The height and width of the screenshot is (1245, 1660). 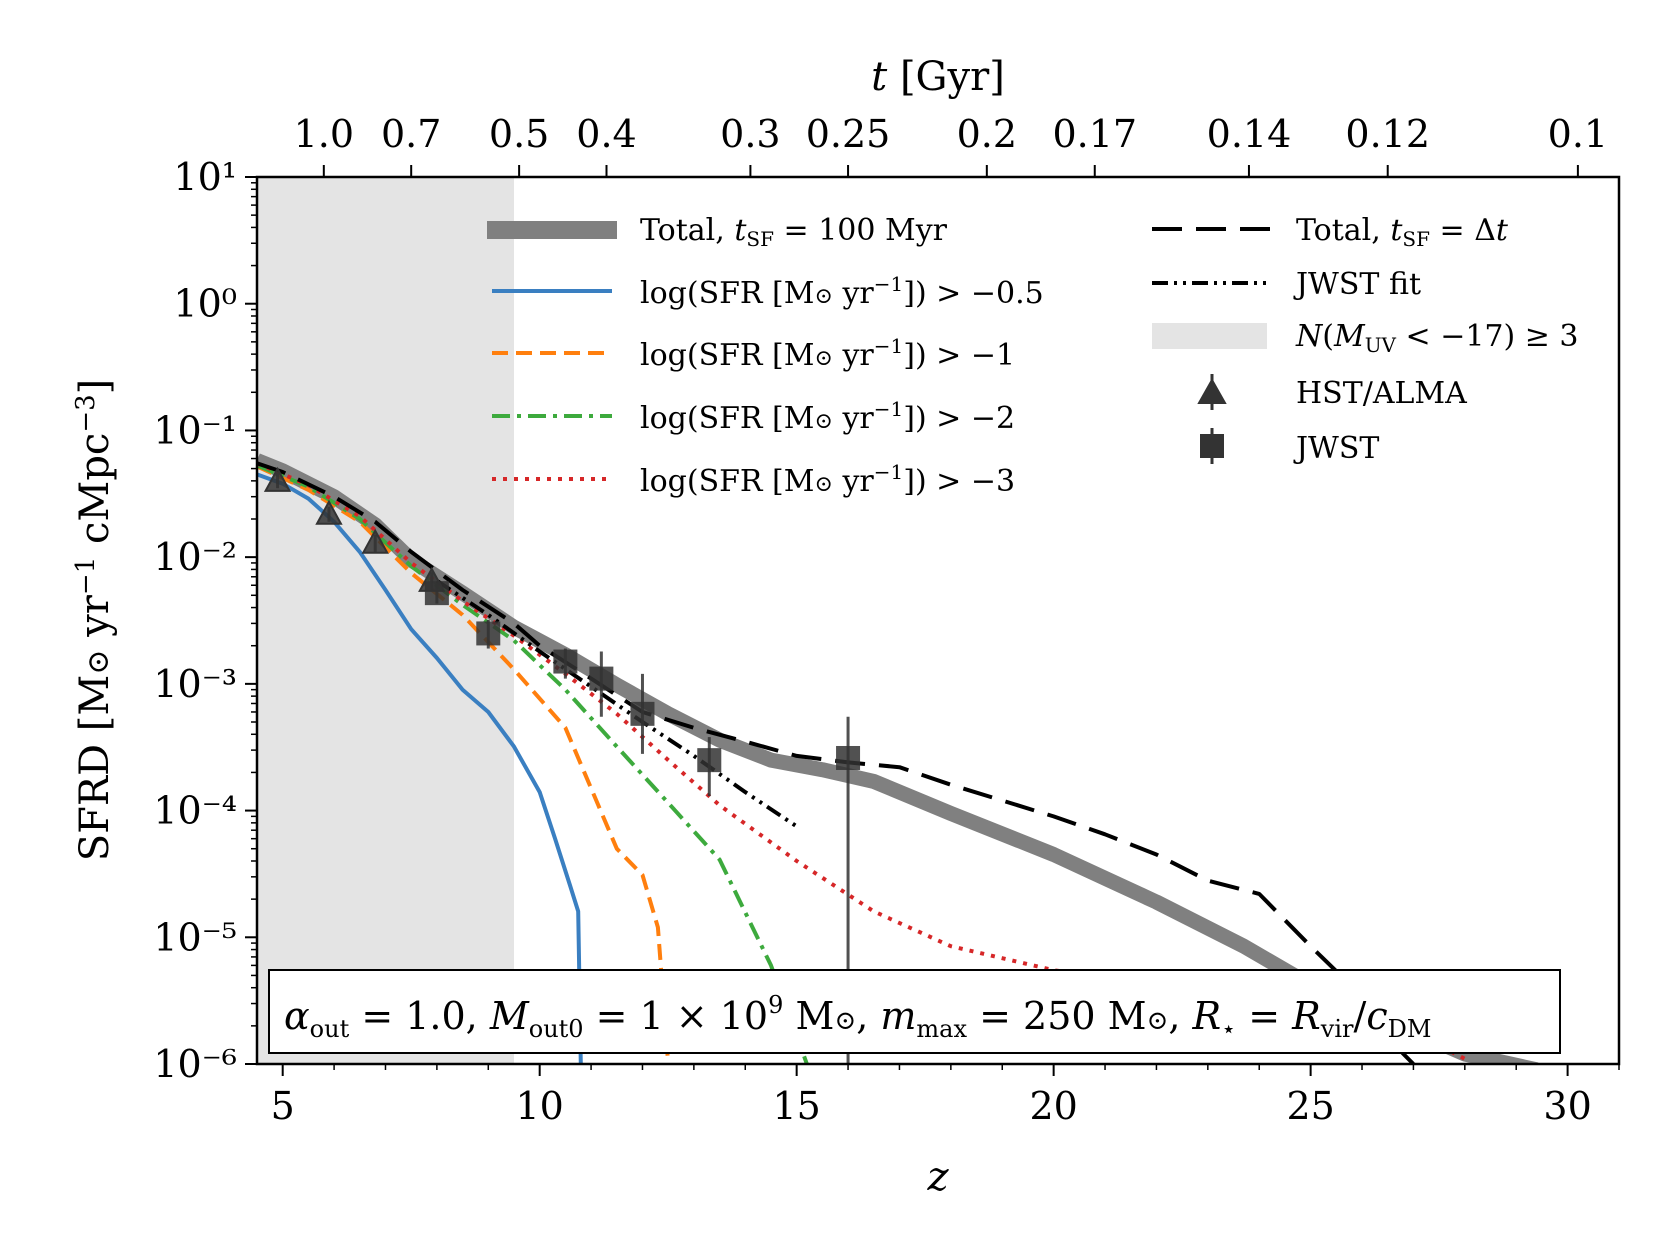 I want to click on top-tick-label: 0.14, so click(x=1249, y=134).